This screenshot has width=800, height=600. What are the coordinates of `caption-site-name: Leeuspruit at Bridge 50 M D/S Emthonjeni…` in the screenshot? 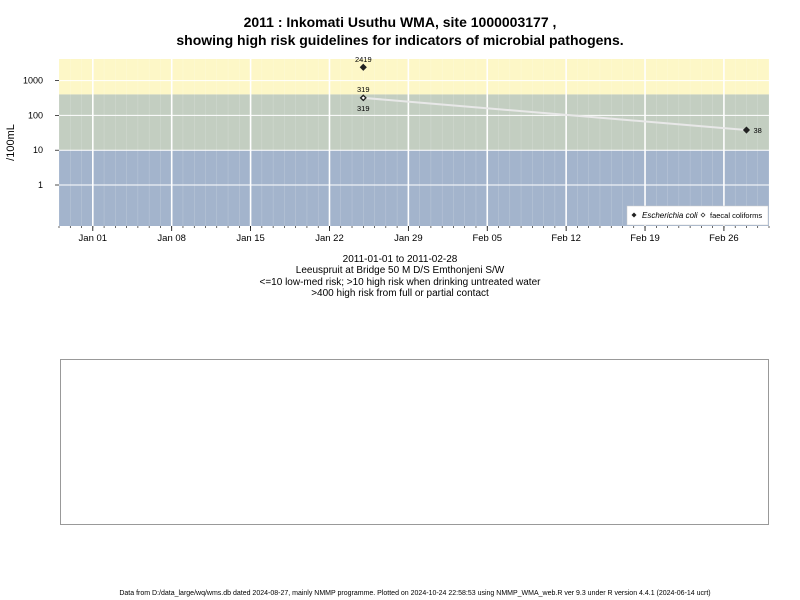 It's located at (400, 270).